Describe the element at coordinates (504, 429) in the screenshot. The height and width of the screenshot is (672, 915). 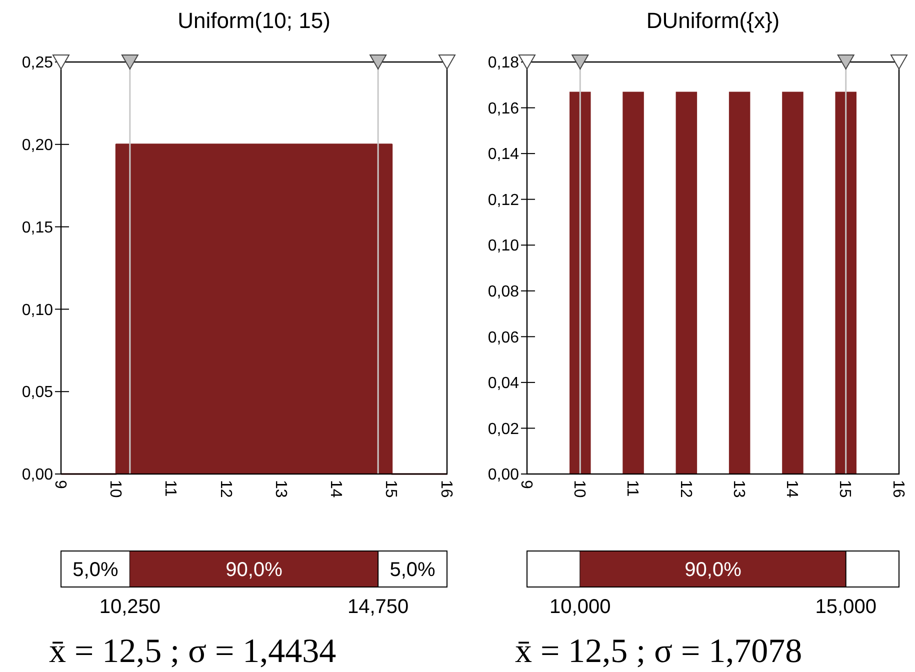
I see `y-tick-label: 0,02` at that location.